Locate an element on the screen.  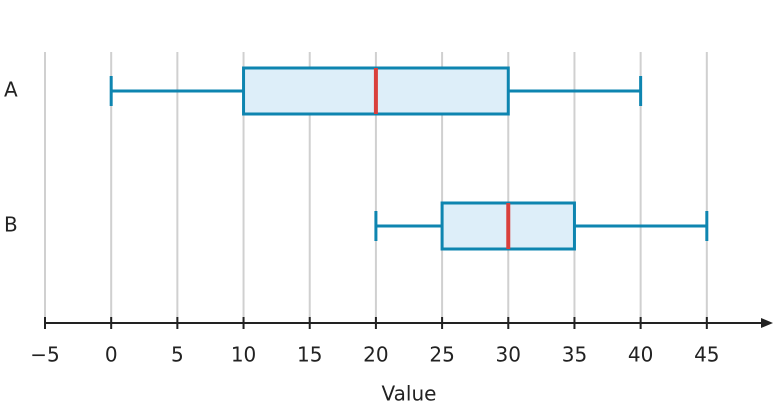
y-tick-label: B is located at coordinates (11, 225).